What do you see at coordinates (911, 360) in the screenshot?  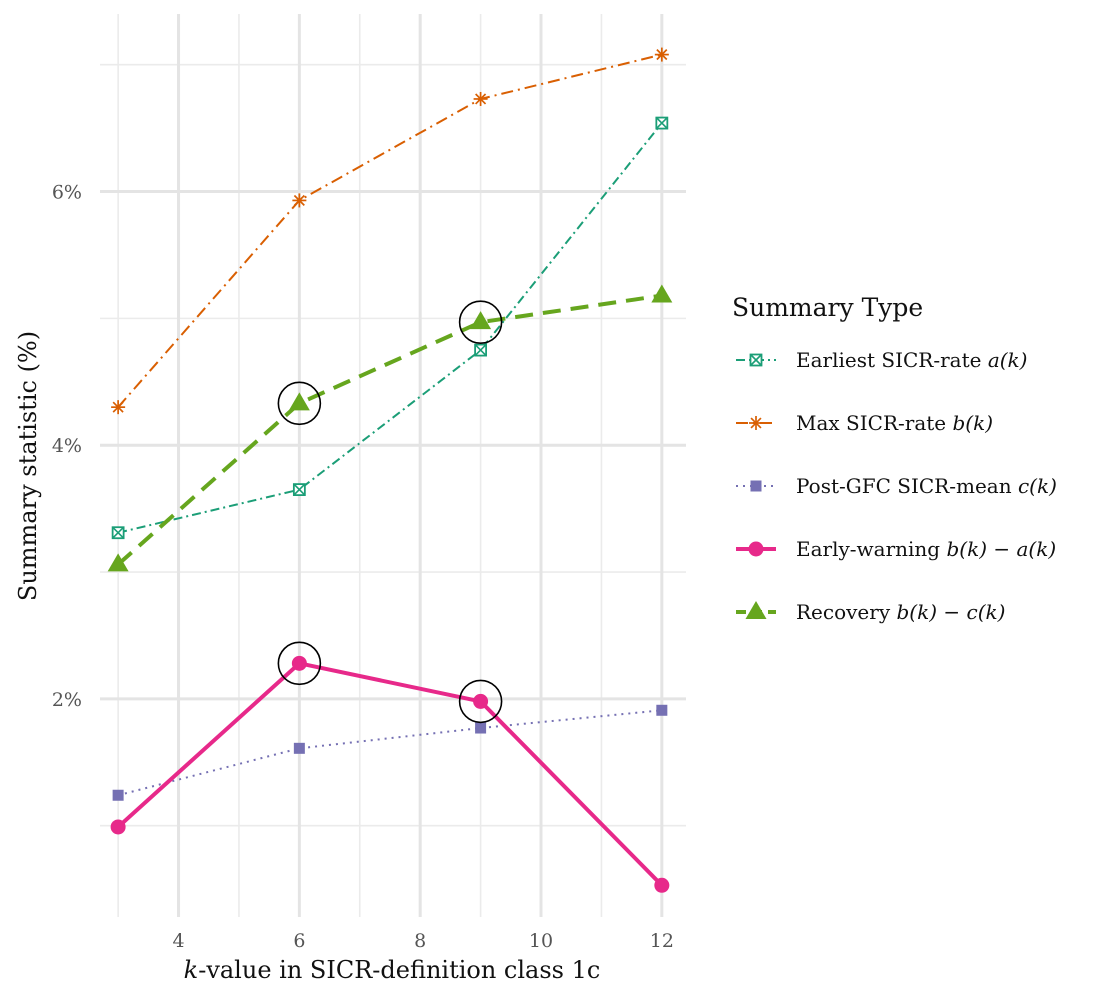 I see `legend-label: Earliest SICR-rate a(k)` at bounding box center [911, 360].